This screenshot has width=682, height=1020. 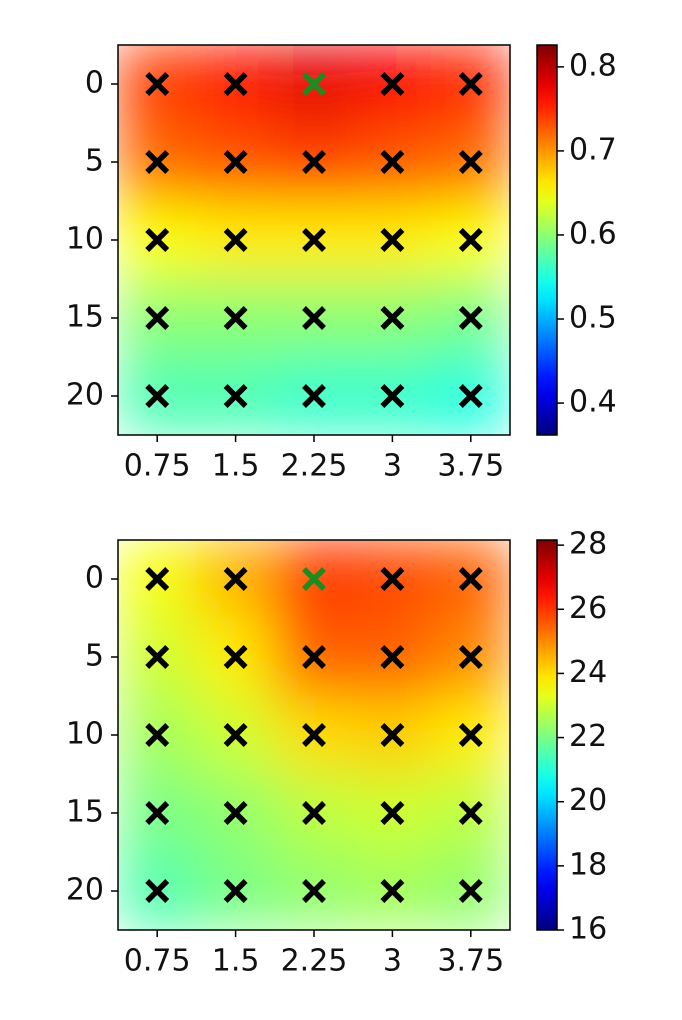 What do you see at coordinates (588, 864) in the screenshot?
I see `colorbar-tick-label: 18` at bounding box center [588, 864].